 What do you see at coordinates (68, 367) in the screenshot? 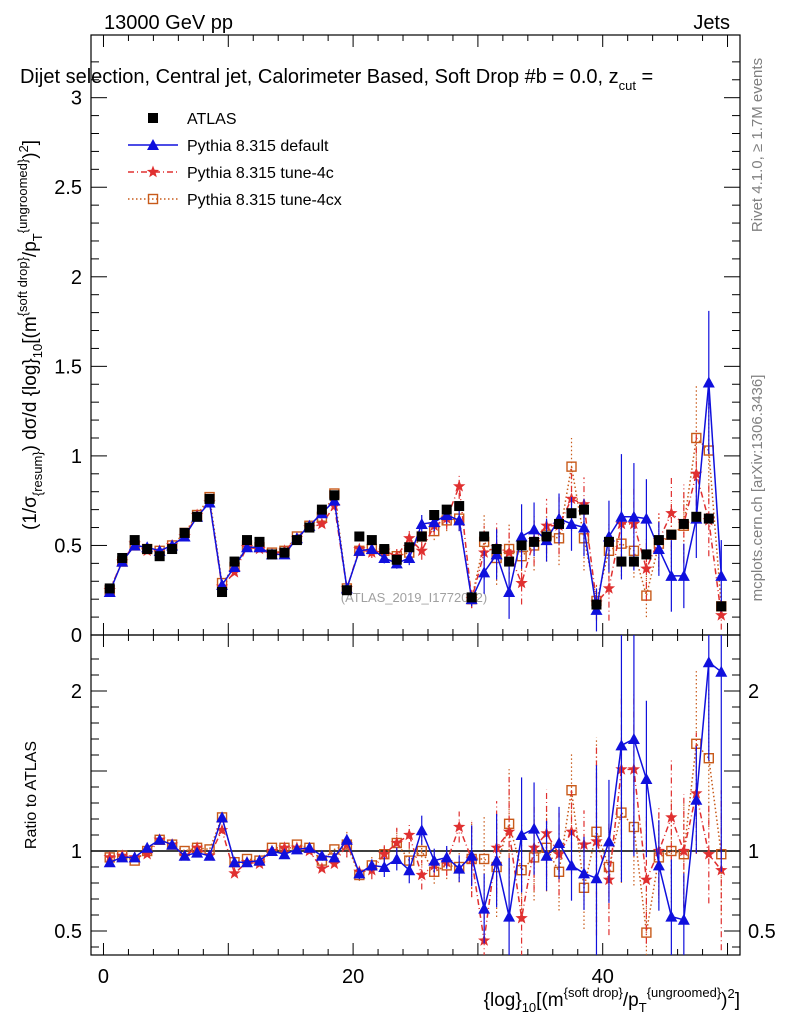
I see `main-y-tick-label: 1.5` at bounding box center [68, 367].